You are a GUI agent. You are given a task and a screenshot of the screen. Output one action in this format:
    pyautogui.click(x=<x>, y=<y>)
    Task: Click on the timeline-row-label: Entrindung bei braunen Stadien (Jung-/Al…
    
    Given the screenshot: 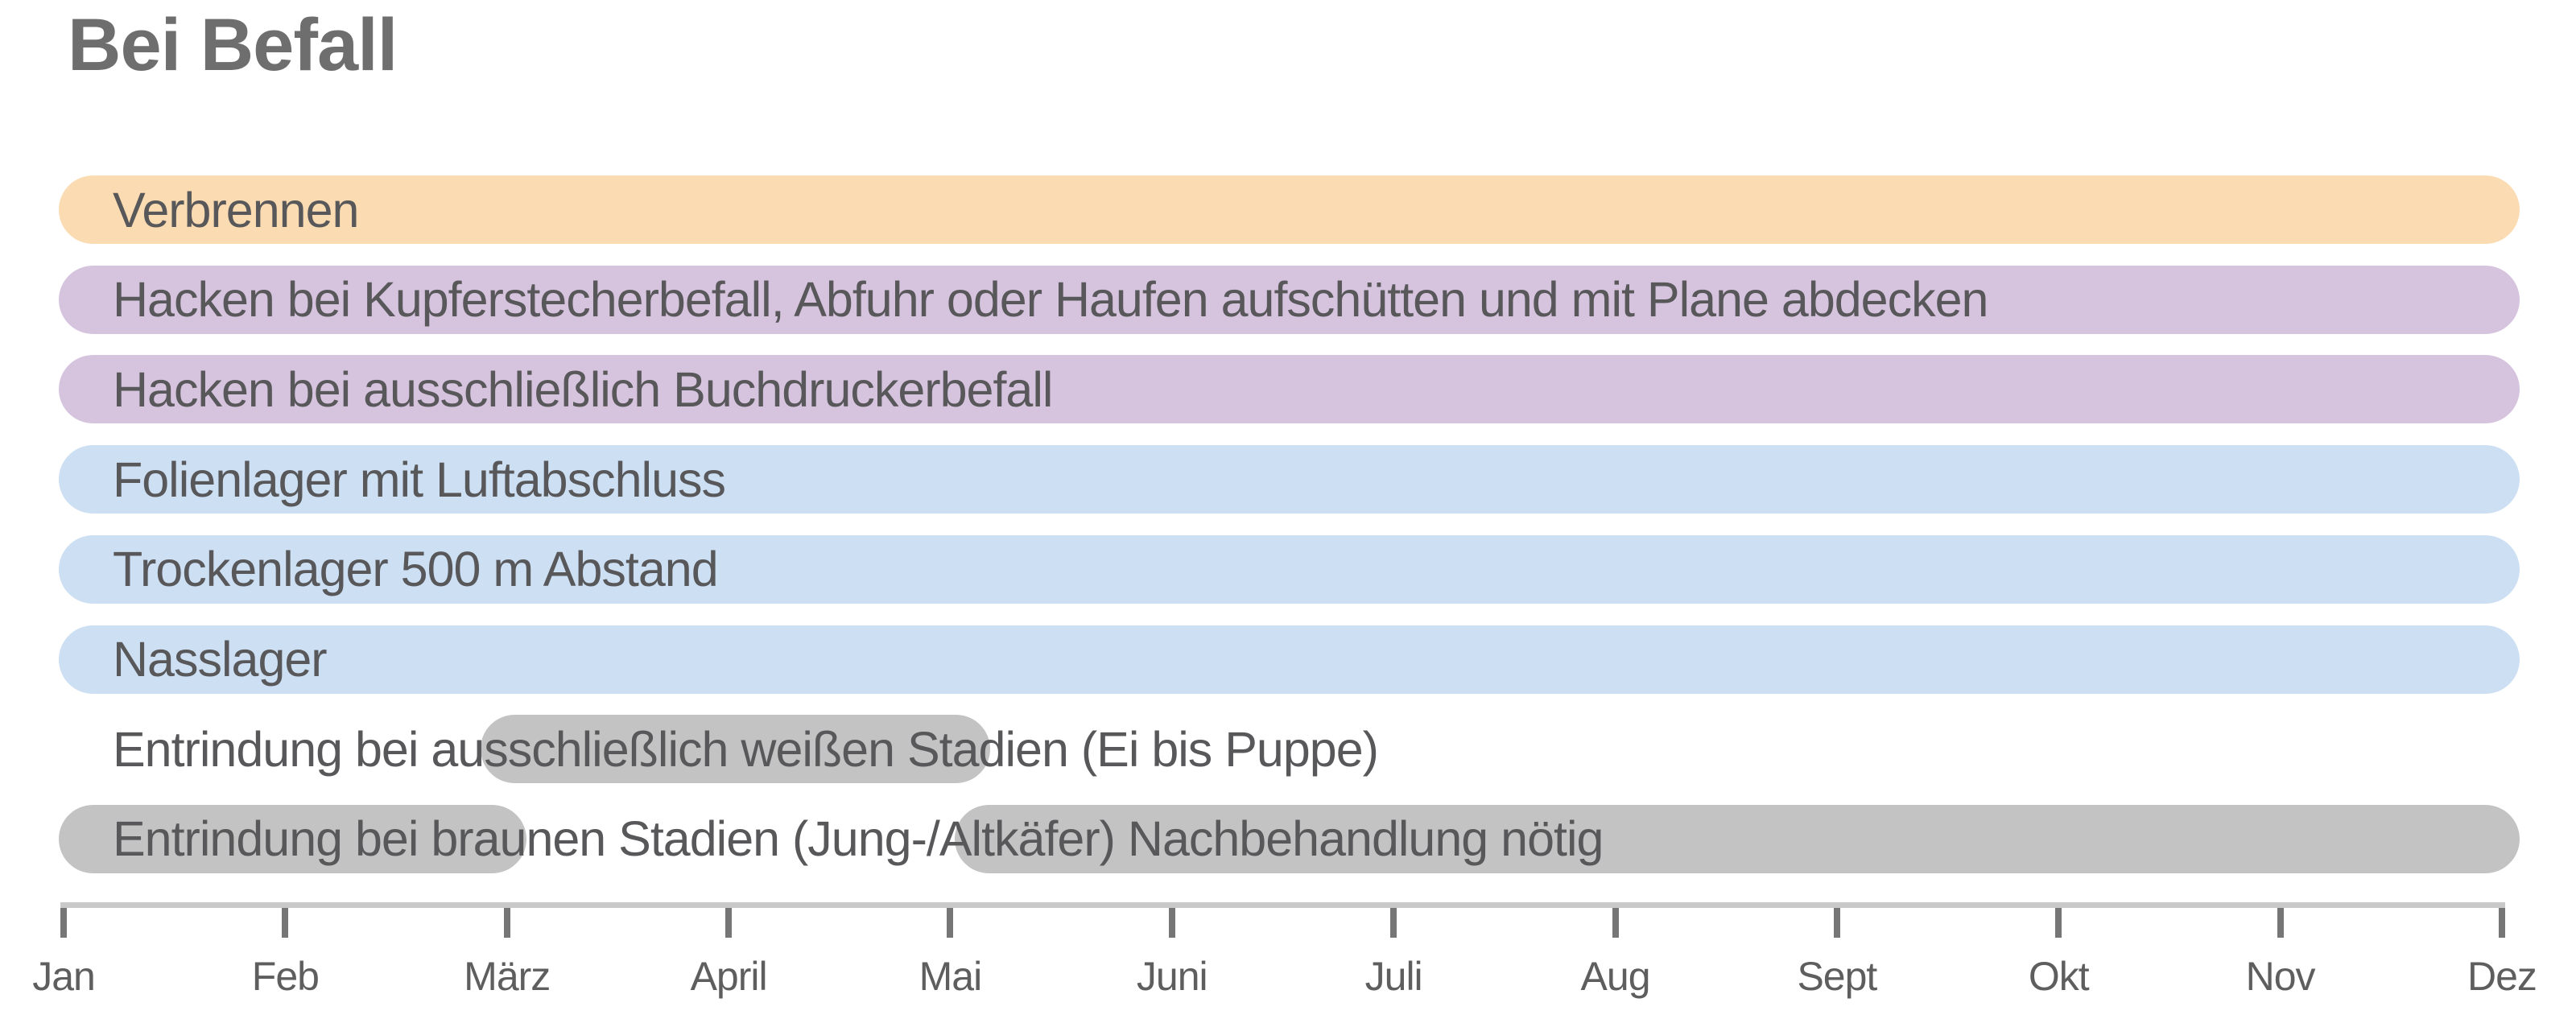 What is the action you would take?
    pyautogui.click(x=858, y=839)
    